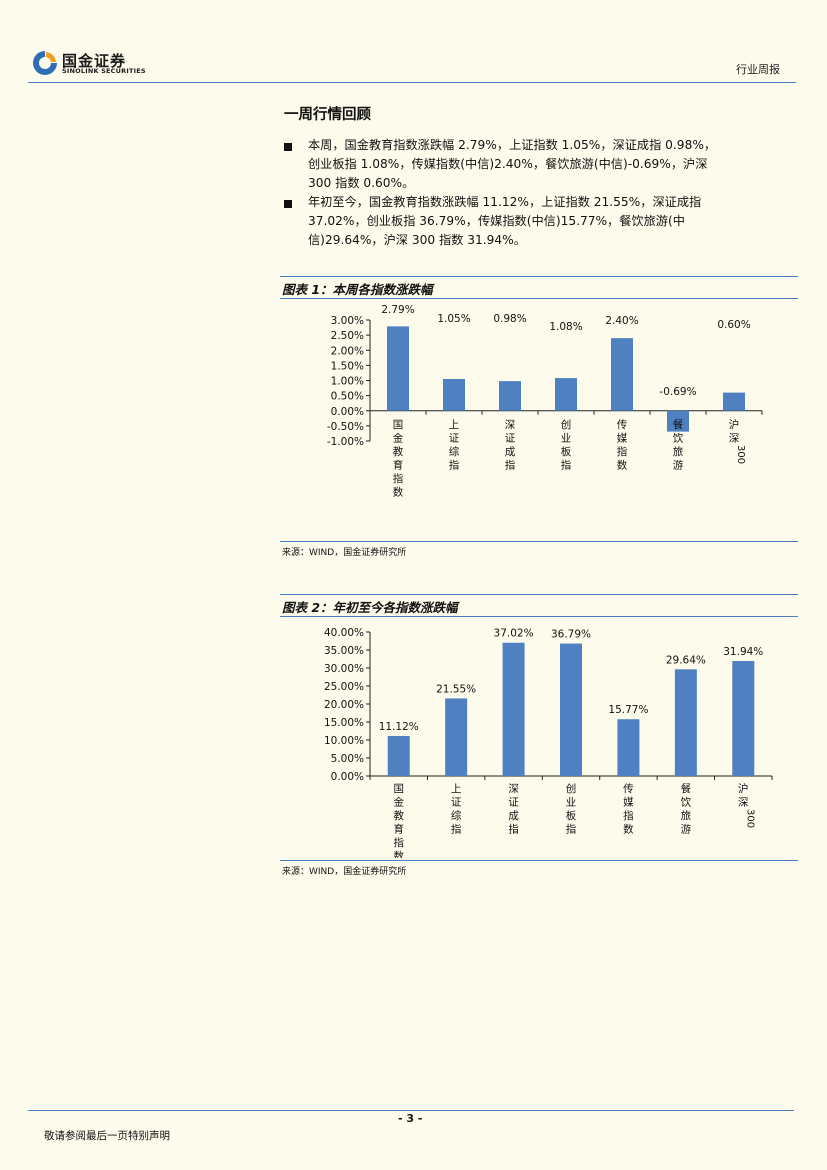 Image resolution: width=827 pixels, height=1170 pixels. Describe the element at coordinates (565, 327) in the screenshot. I see `data-label: 1.08%` at that location.